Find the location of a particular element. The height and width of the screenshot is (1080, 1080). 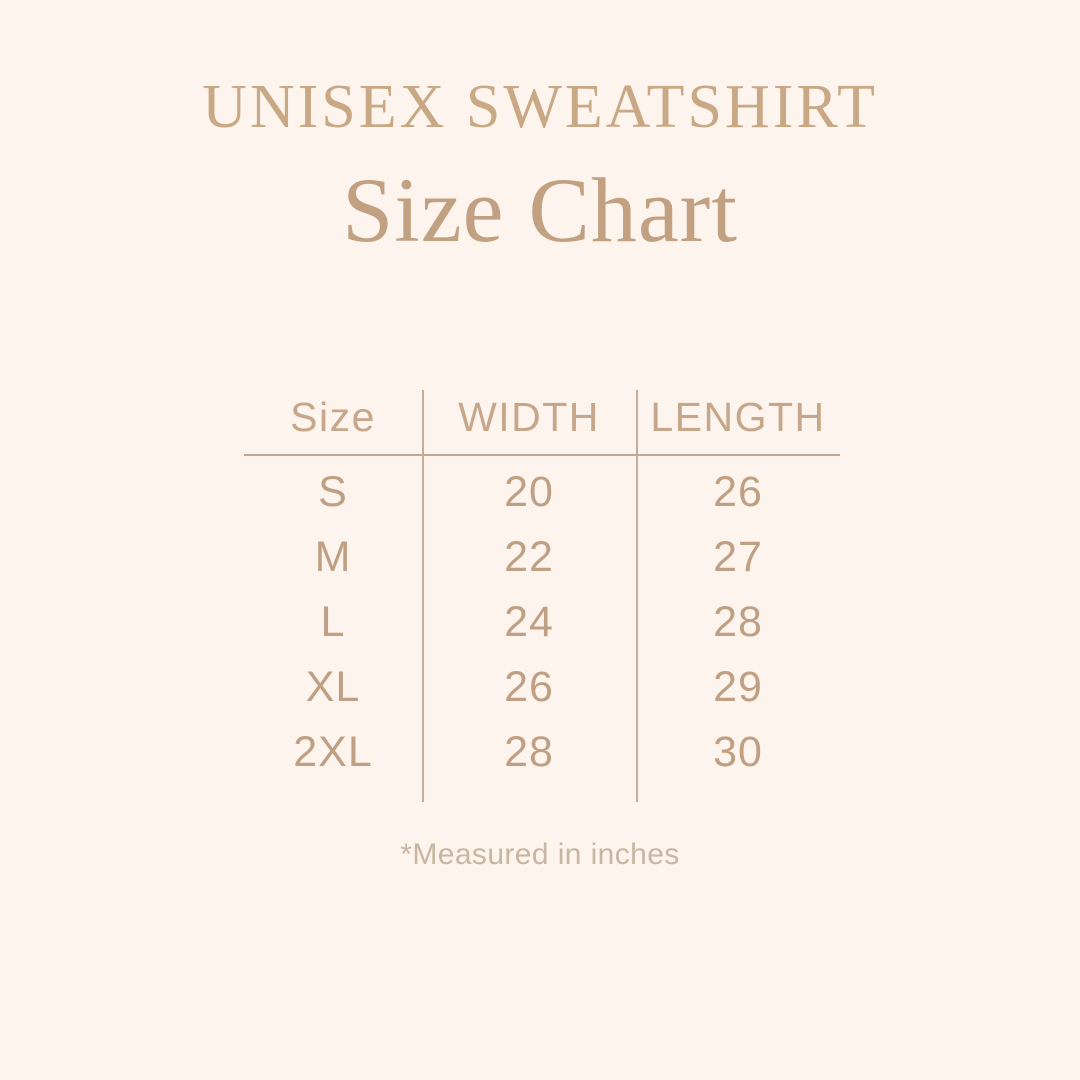

column-header-width: WIDTH is located at coordinates (529, 417).